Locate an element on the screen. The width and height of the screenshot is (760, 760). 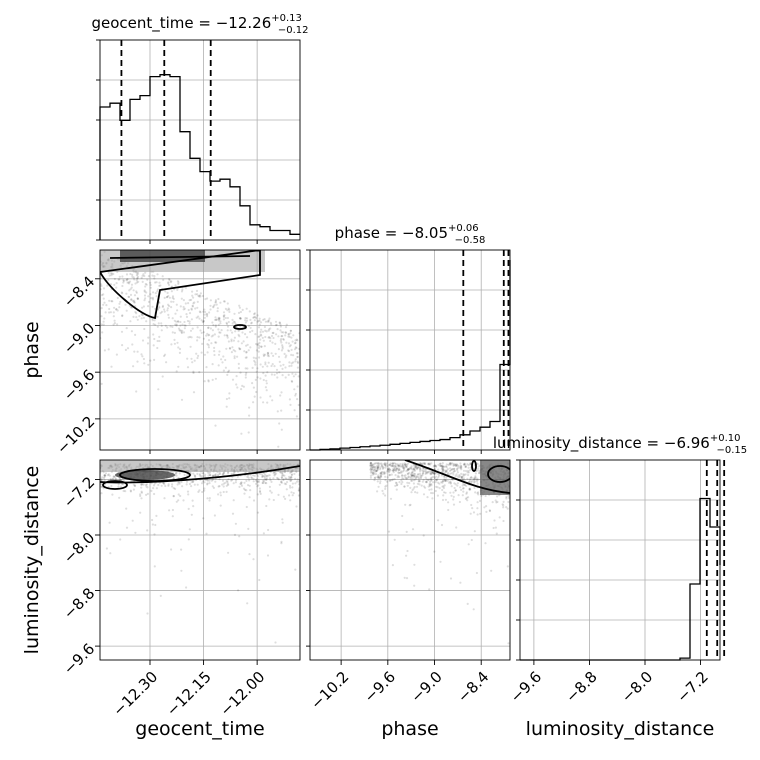
contour-line is located at coordinates (180, 257).